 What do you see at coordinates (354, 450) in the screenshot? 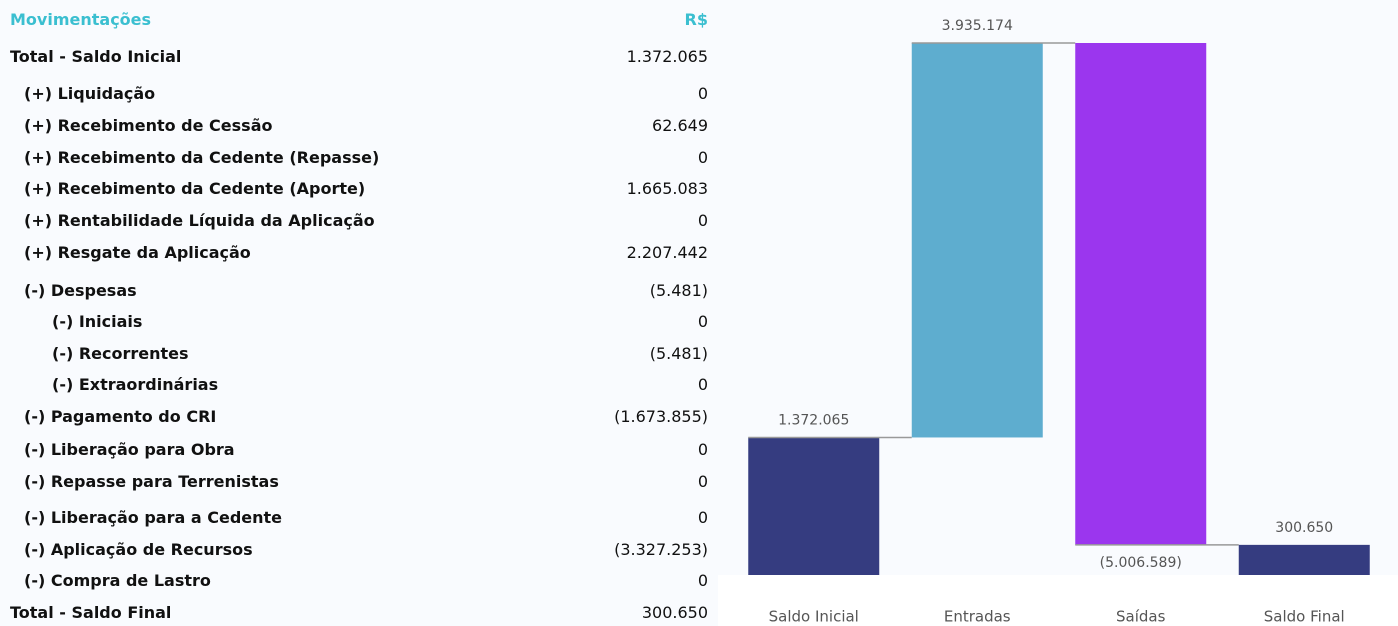
I see `table-row: (-) Liberação para Obra 0` at bounding box center [354, 450].